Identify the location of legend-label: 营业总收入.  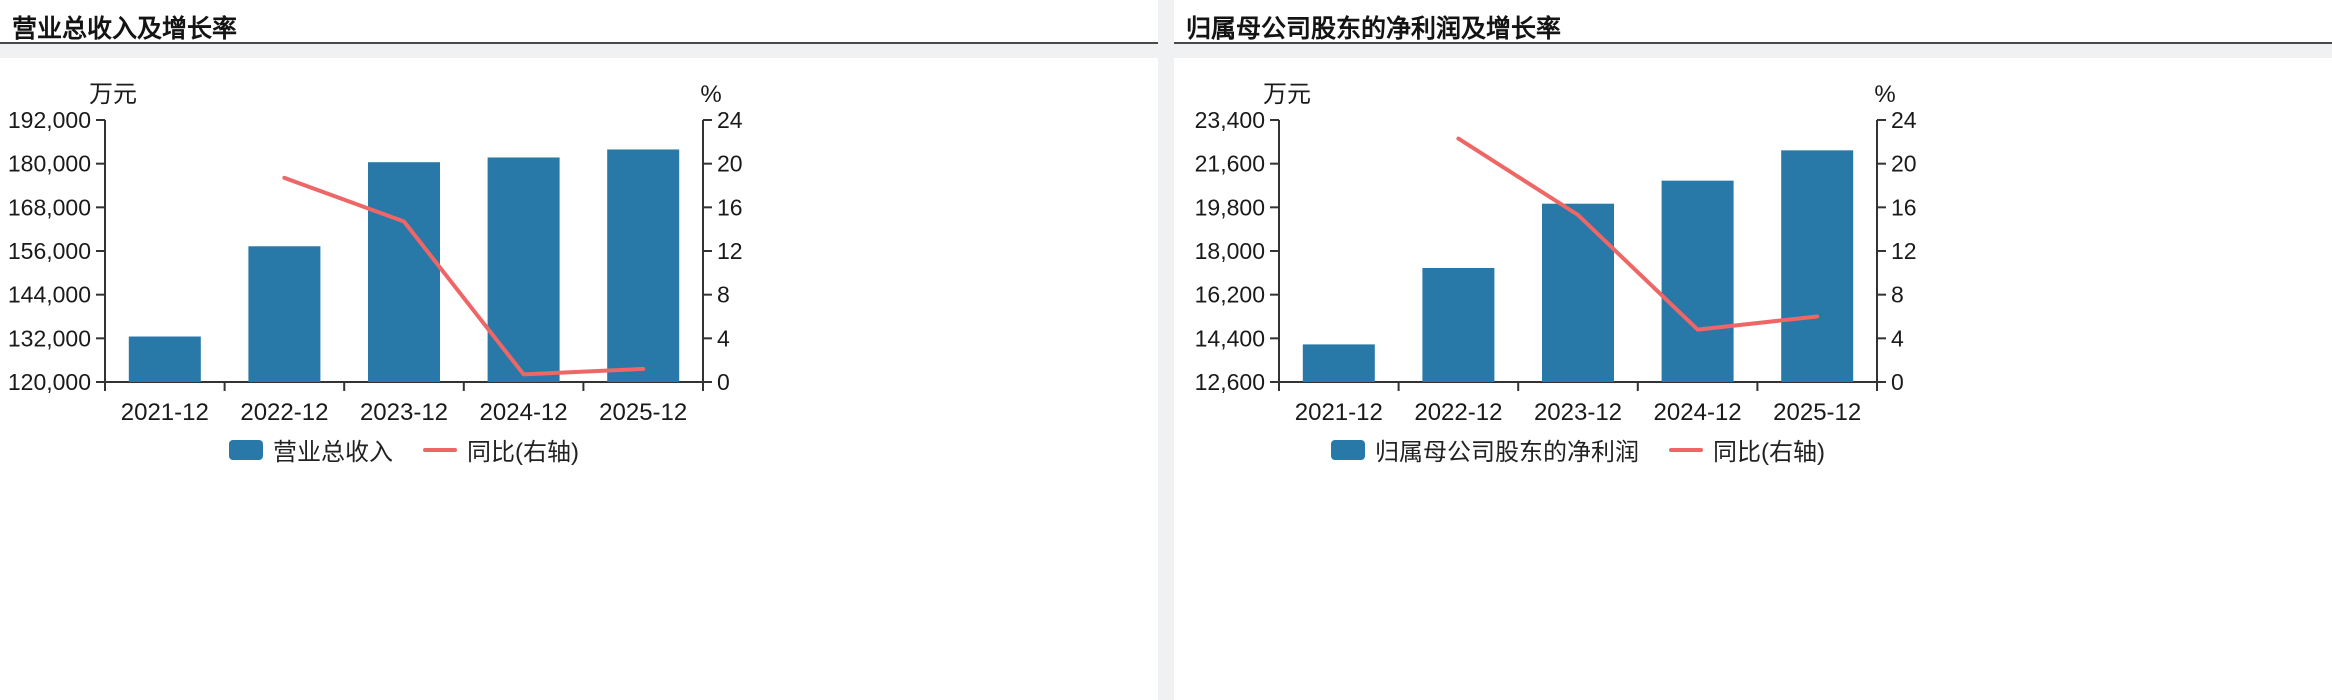
(333, 452).